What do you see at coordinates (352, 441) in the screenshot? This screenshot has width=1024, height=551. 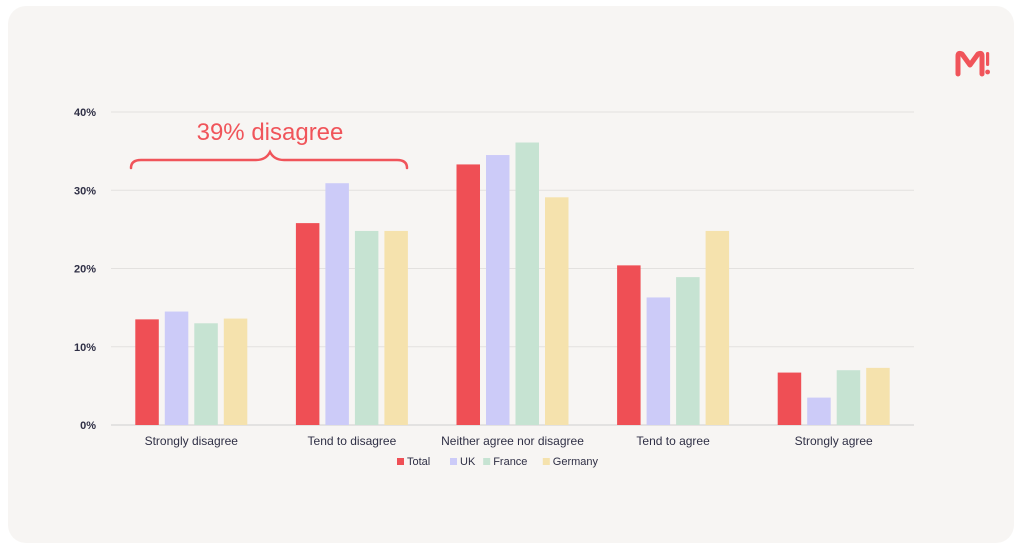 I see `x-tick-label: Tend to disagree` at bounding box center [352, 441].